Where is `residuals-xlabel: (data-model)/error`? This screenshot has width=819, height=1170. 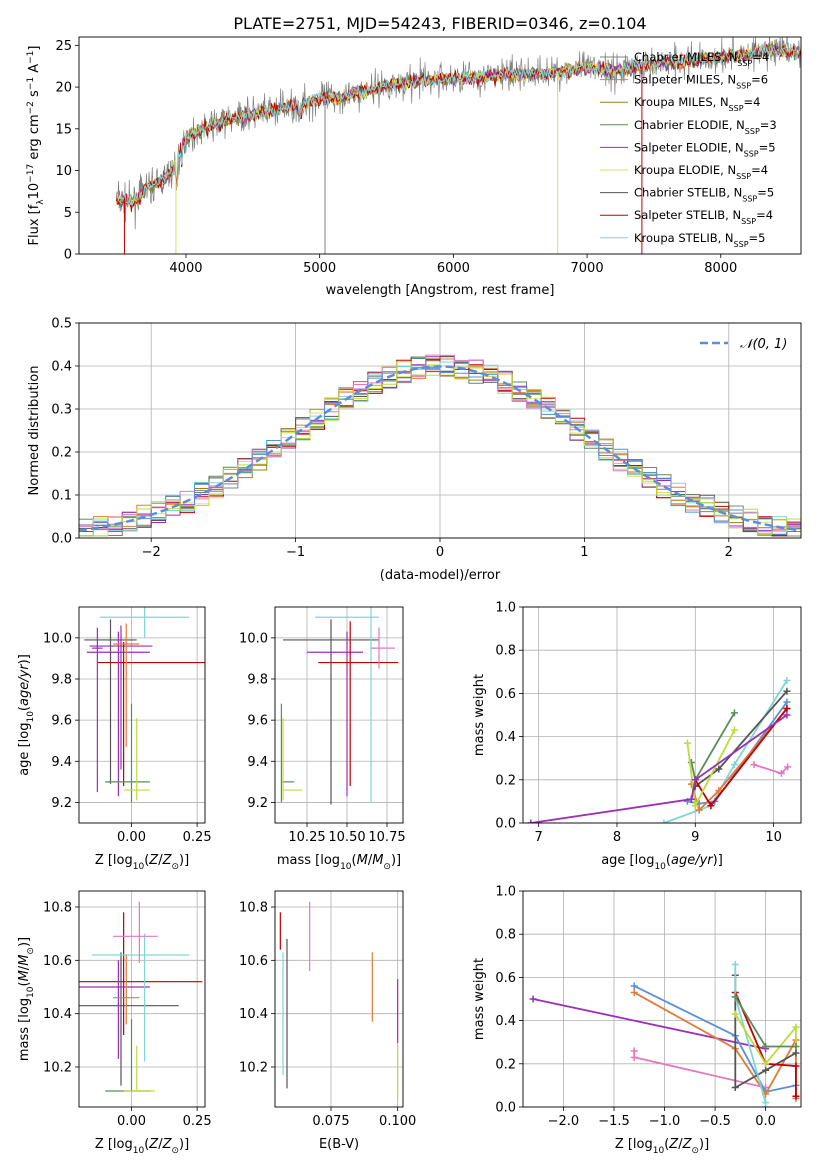 residuals-xlabel: (data-model)/error is located at coordinates (440, 575).